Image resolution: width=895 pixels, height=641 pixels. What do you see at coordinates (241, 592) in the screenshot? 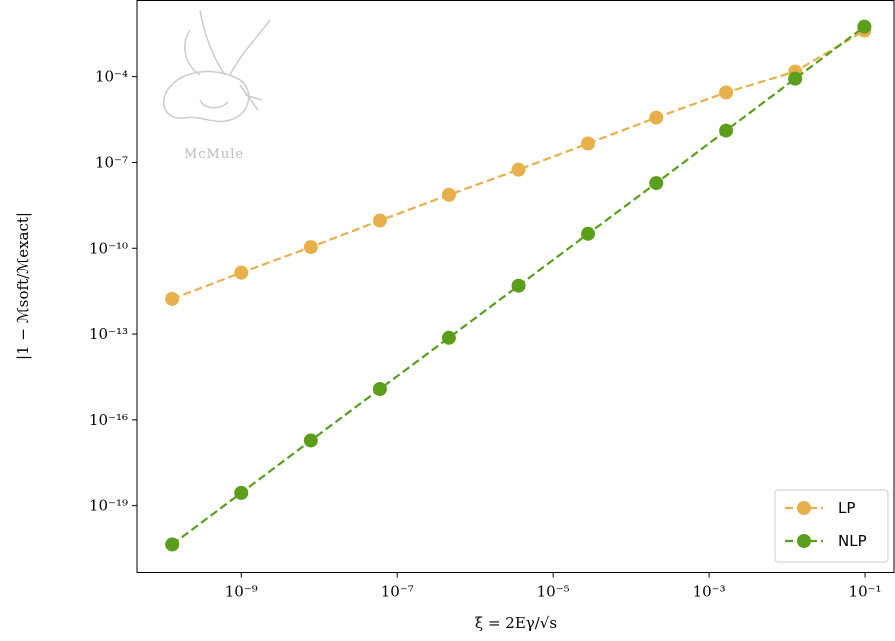
I see `x-tick-label: 10⁻⁹` at bounding box center [241, 592].